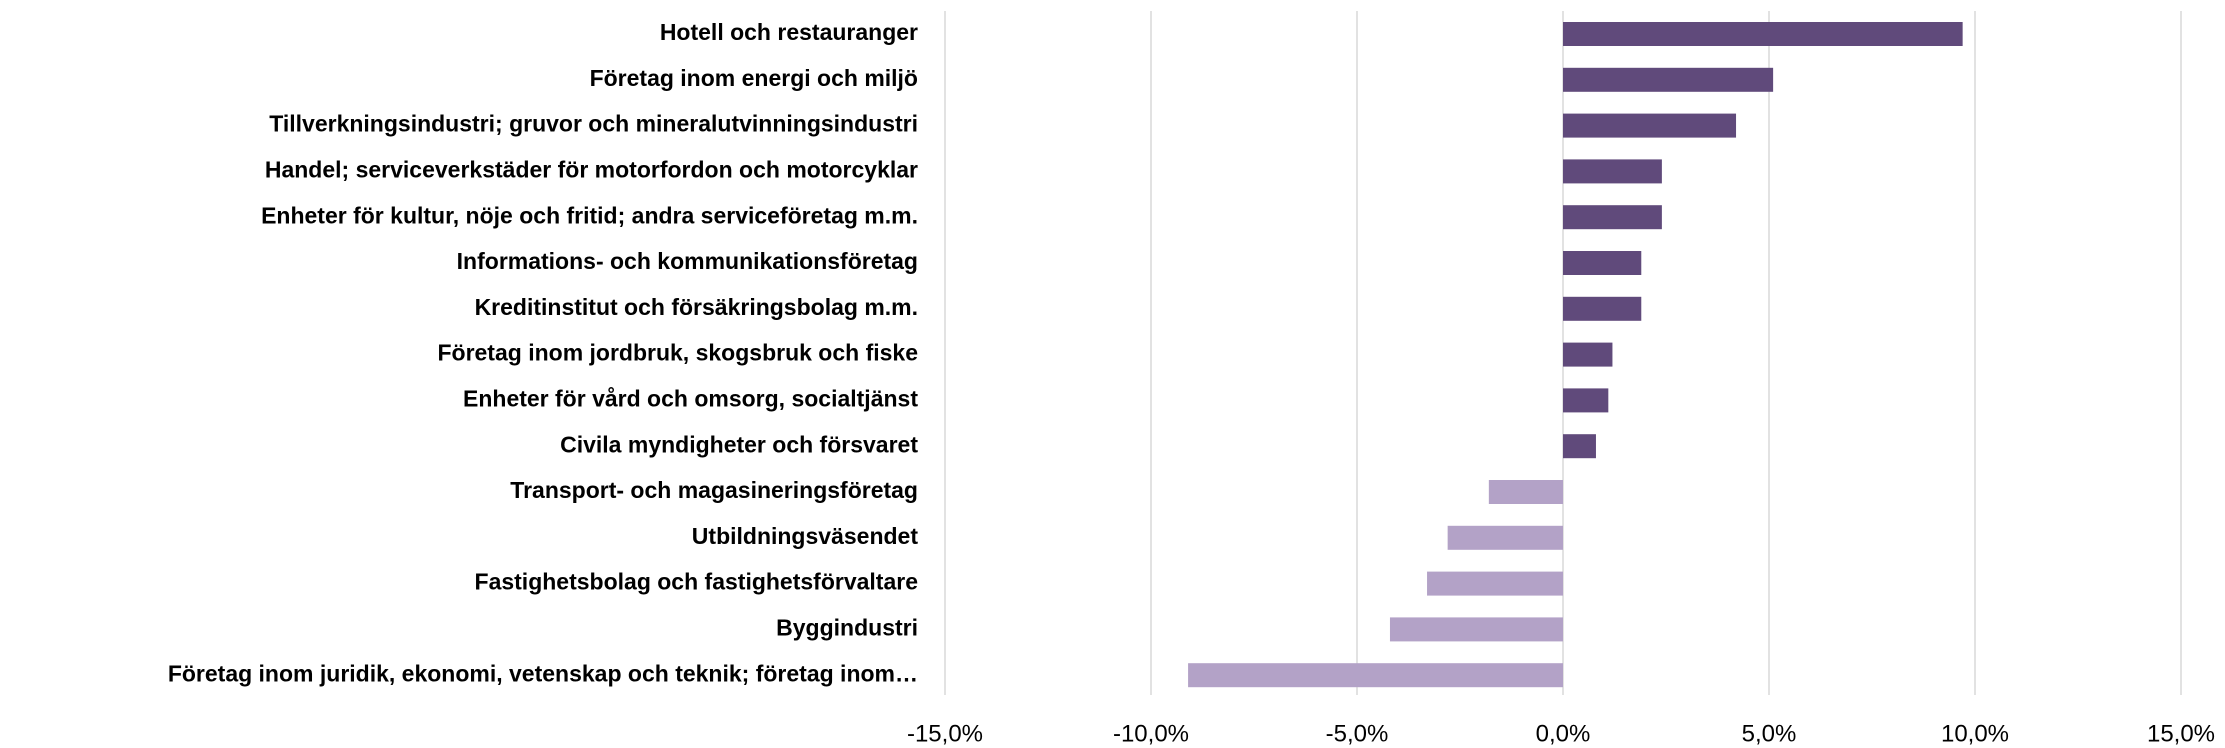 The height and width of the screenshot is (748, 2225). Describe the element at coordinates (1151, 733) in the screenshot. I see `x-tick-label: -10,0%` at that location.